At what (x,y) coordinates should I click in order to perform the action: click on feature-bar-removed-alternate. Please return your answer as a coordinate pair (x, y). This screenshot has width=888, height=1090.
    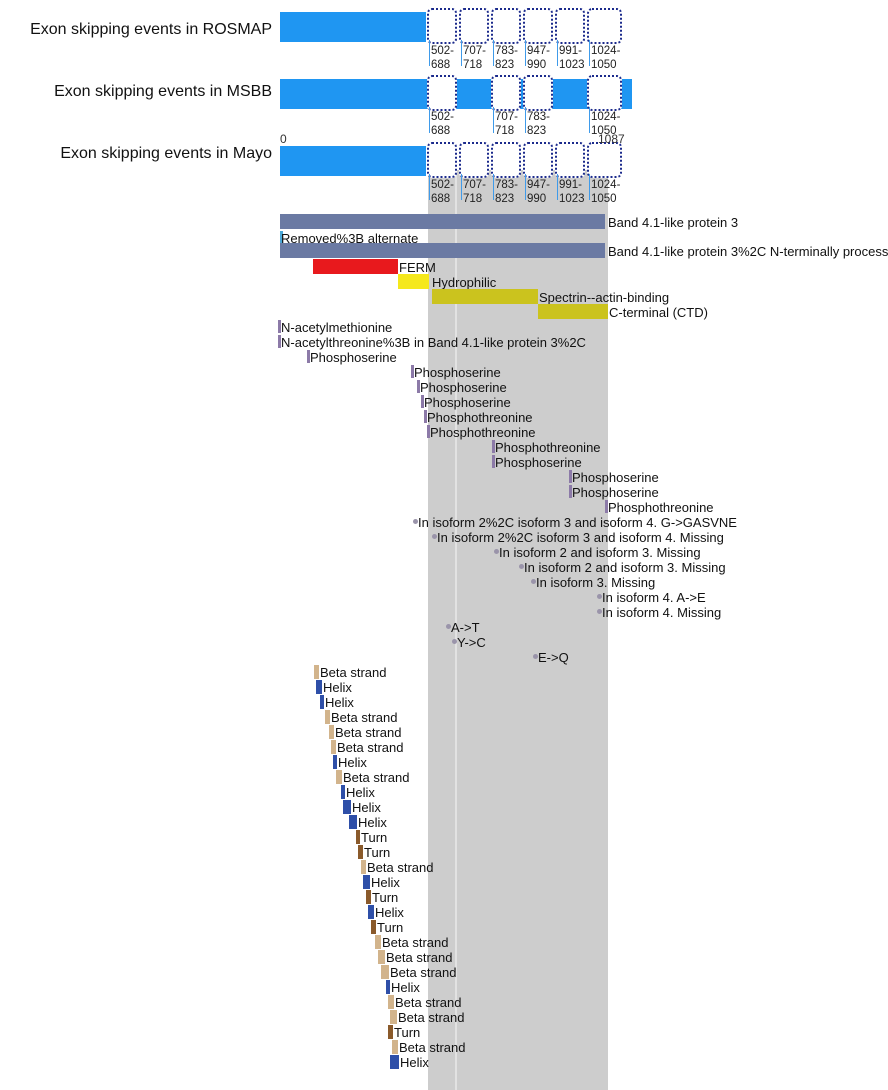
    Looking at the image, I should click on (281, 237).